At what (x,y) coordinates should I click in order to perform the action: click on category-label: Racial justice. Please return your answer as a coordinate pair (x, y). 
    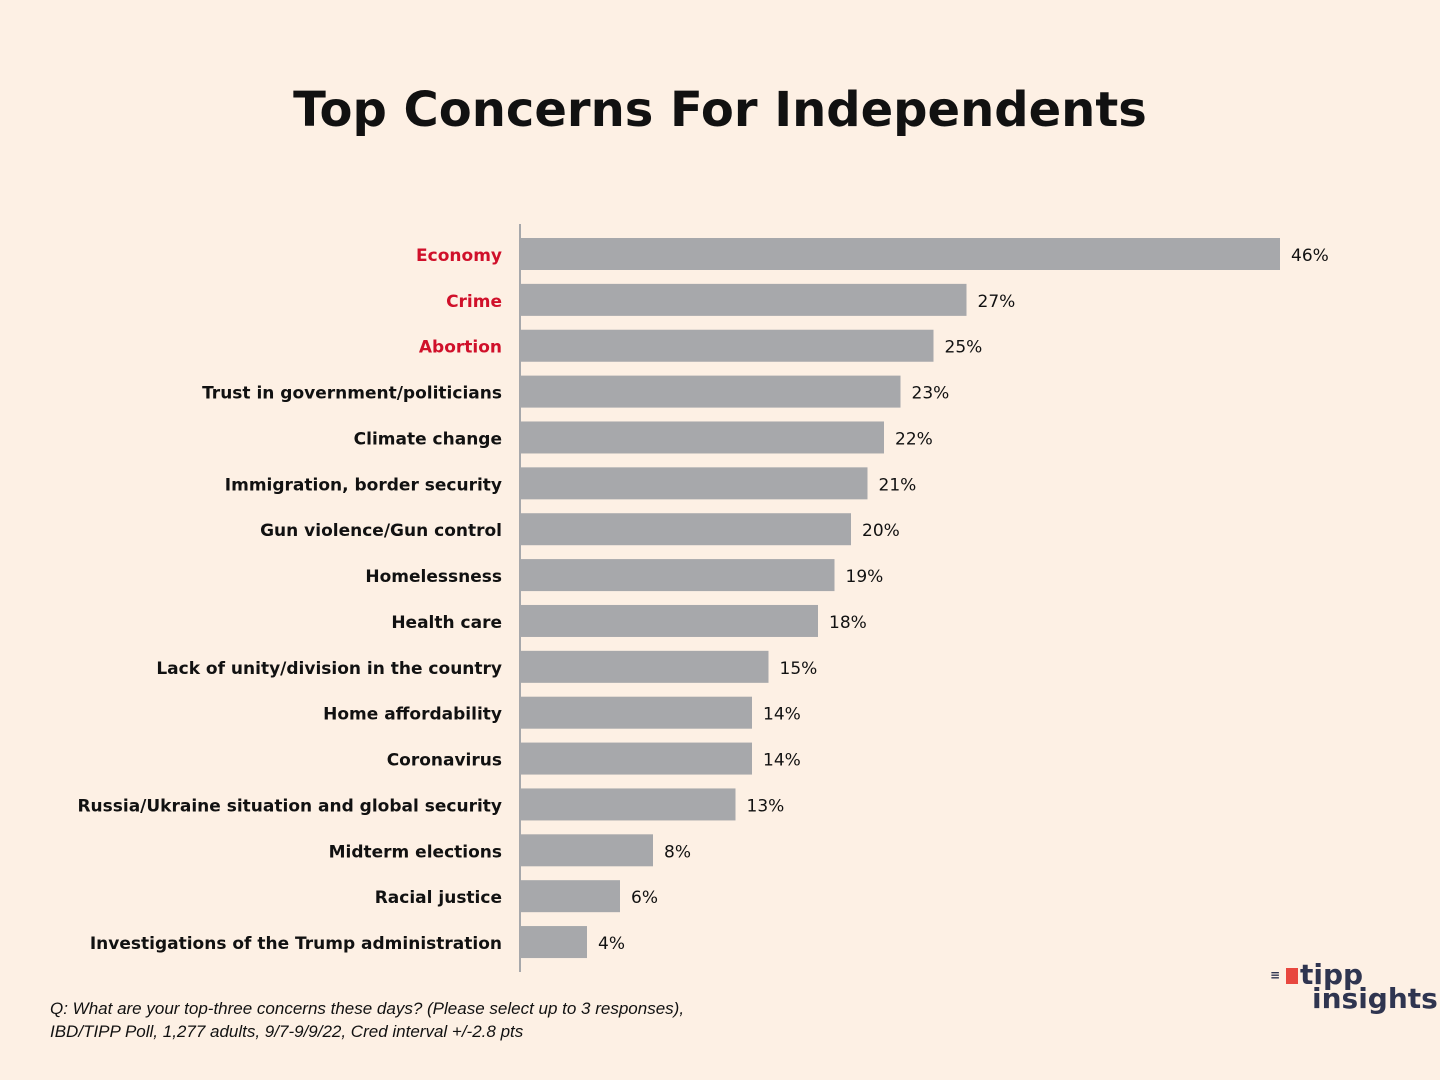
    Looking at the image, I should click on (438, 898).